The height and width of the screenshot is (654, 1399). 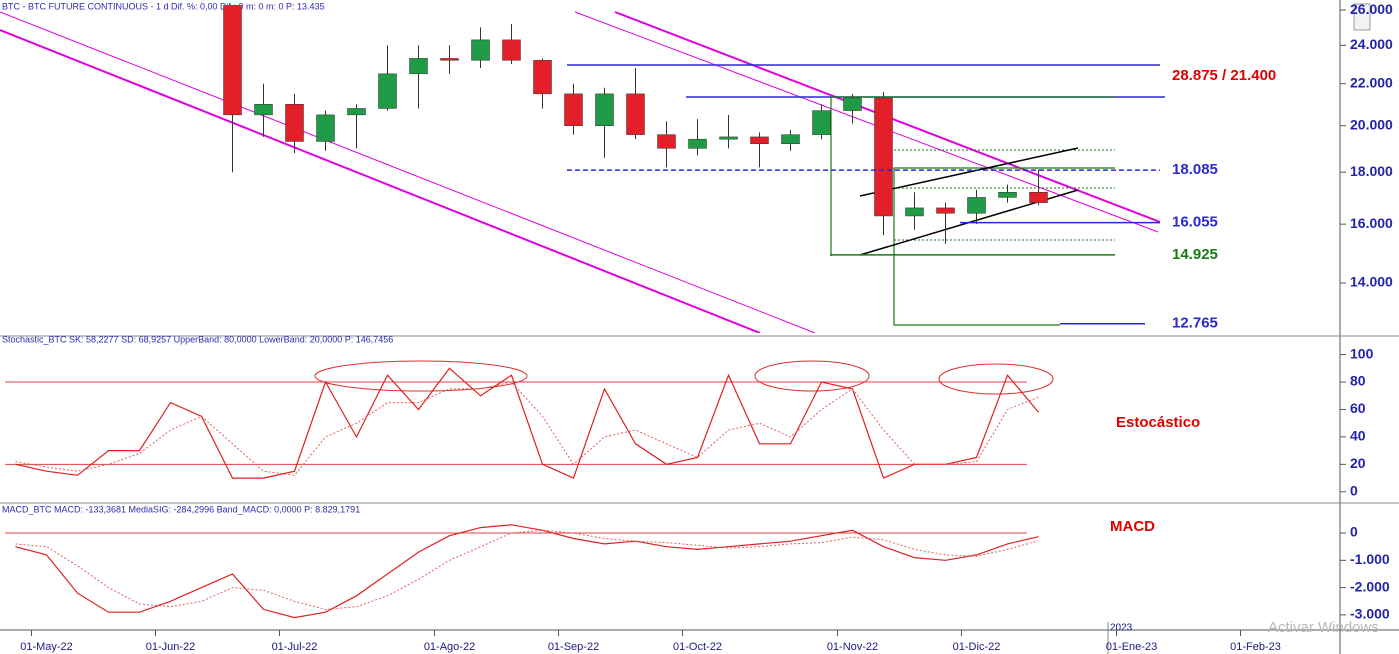 I want to click on x-tick-label: 01-Jun-22, so click(x=171, y=647).